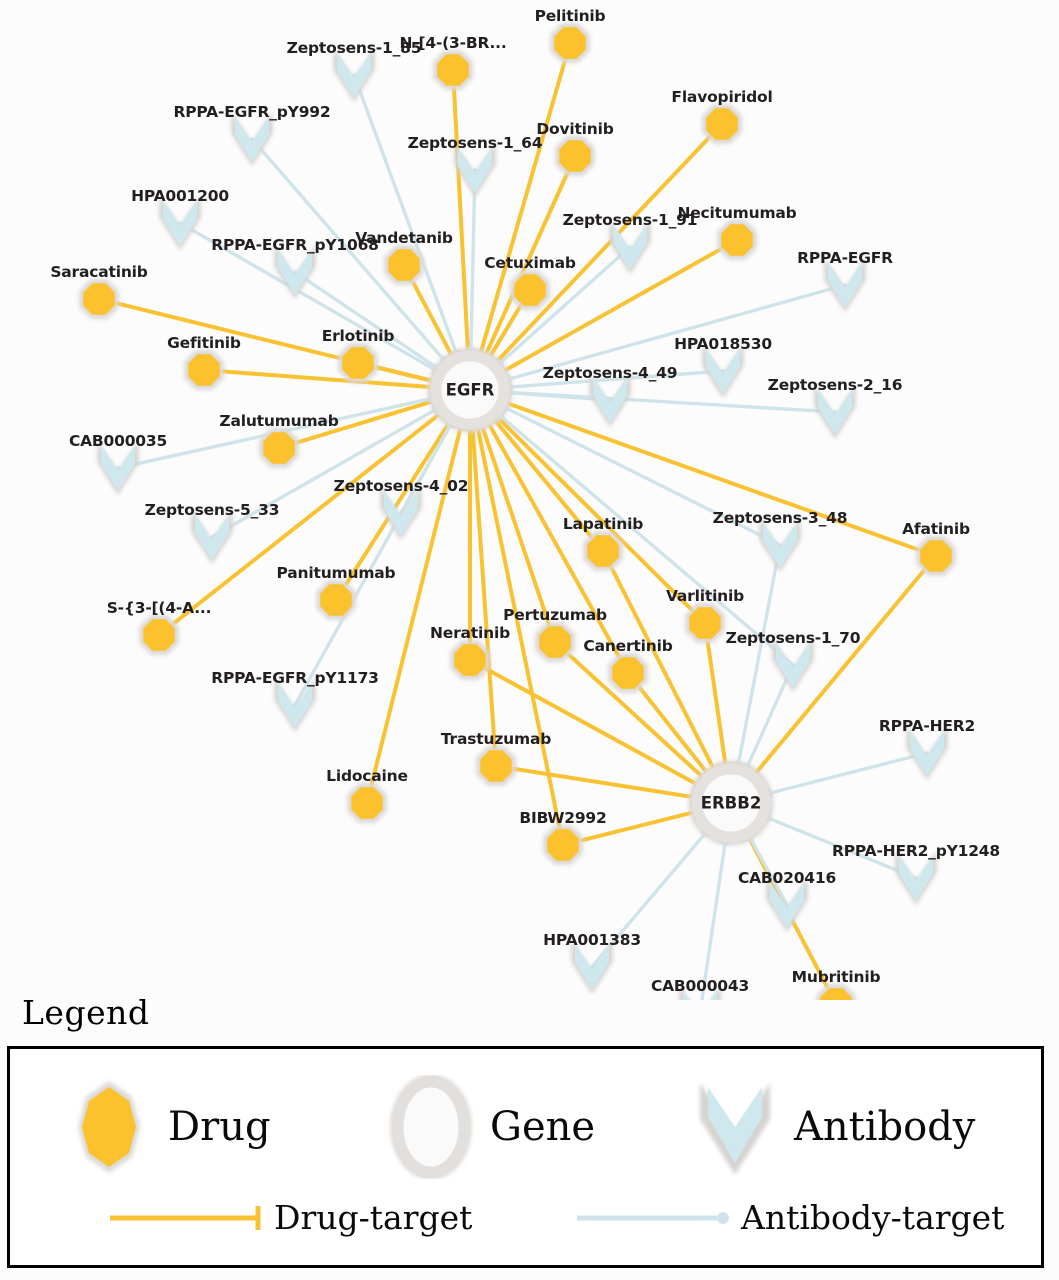 This screenshot has height=1280, width=1059. I want to click on legend-edge-drug-target: Drug-target, so click(290, 1217).